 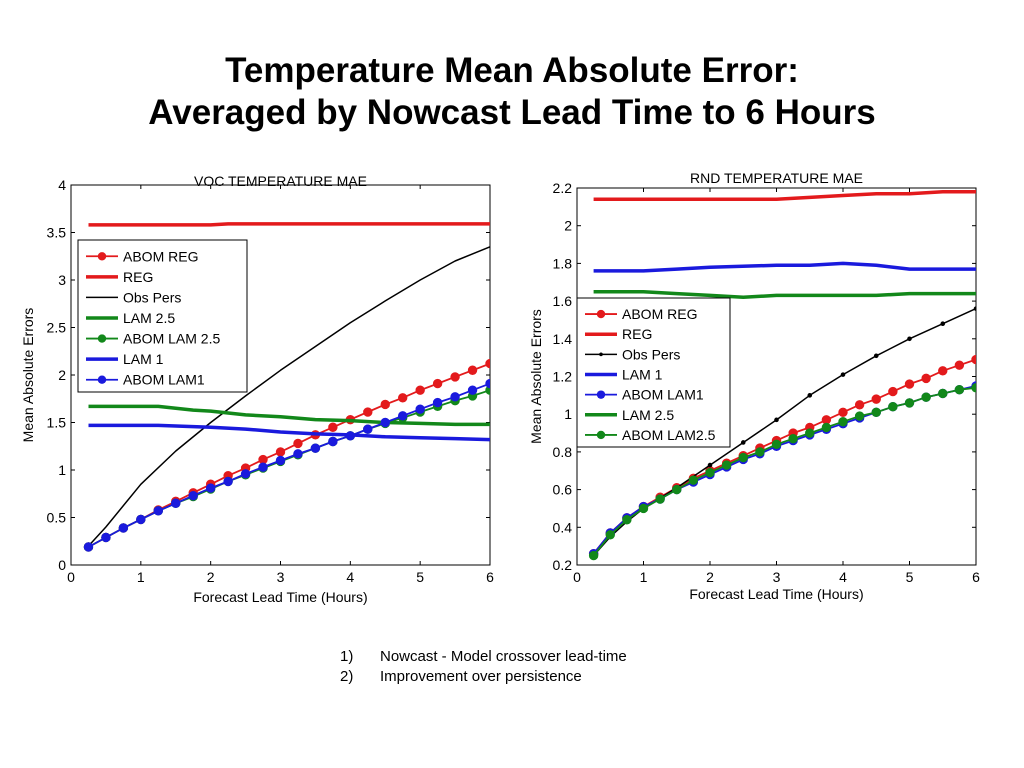 I want to click on legend-label: ABOM LAM1, so click(x=663, y=395).